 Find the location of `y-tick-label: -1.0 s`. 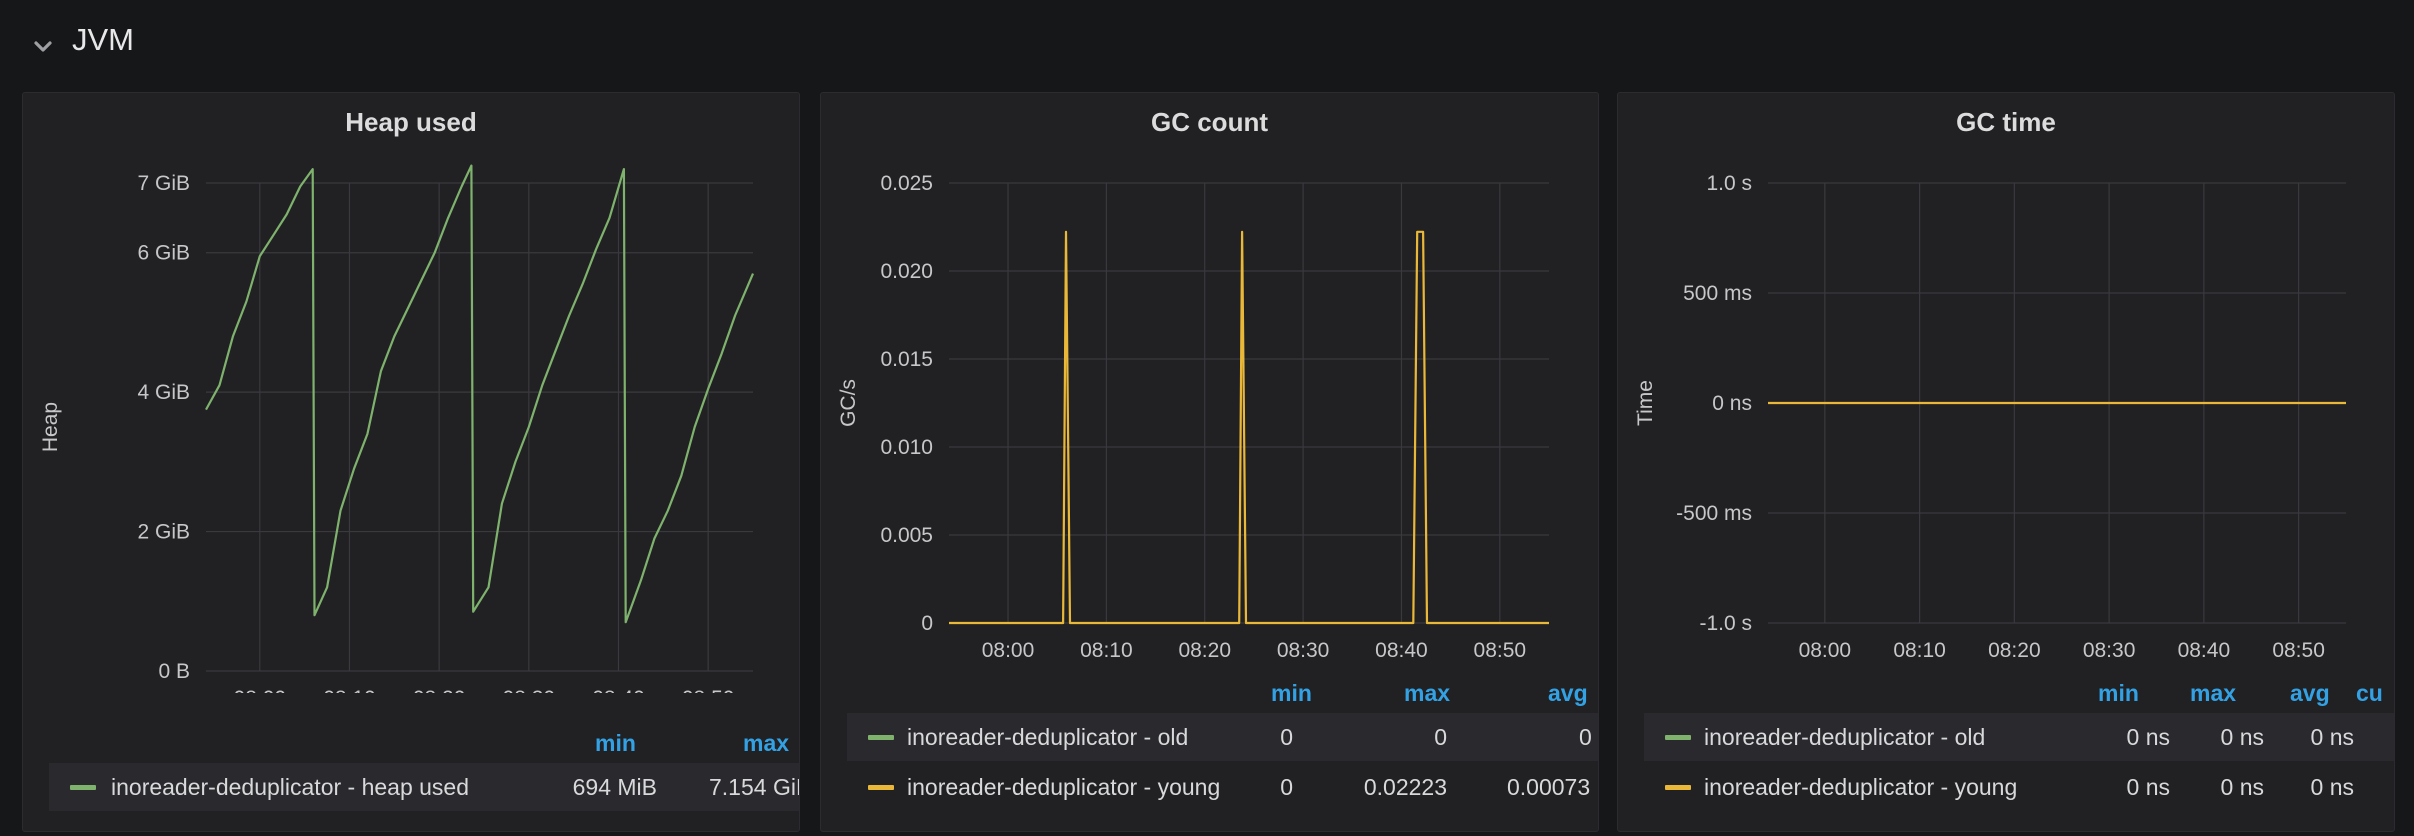

y-tick-label: -1.0 s is located at coordinates (1725, 623).